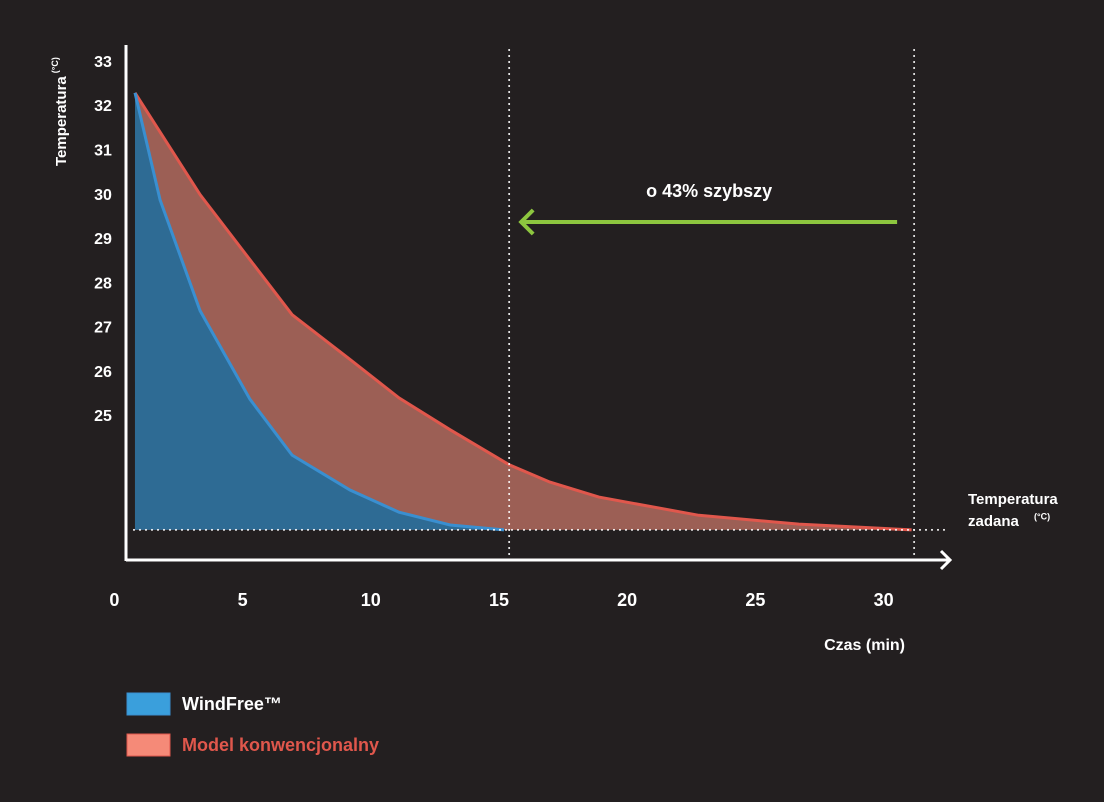  Describe the element at coordinates (103, 62) in the screenshot. I see `y-tick-label: 33` at that location.